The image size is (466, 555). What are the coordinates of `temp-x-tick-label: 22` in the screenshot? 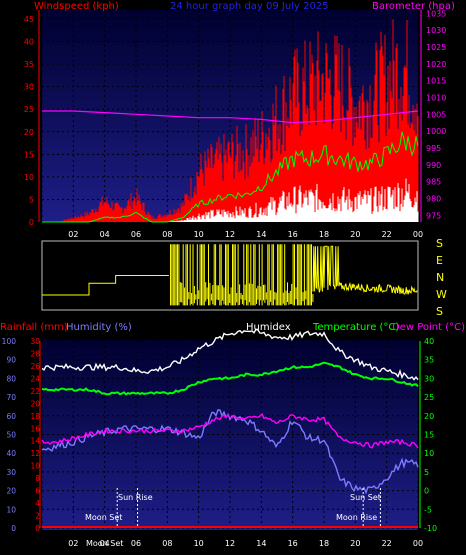 It's located at (387, 543).